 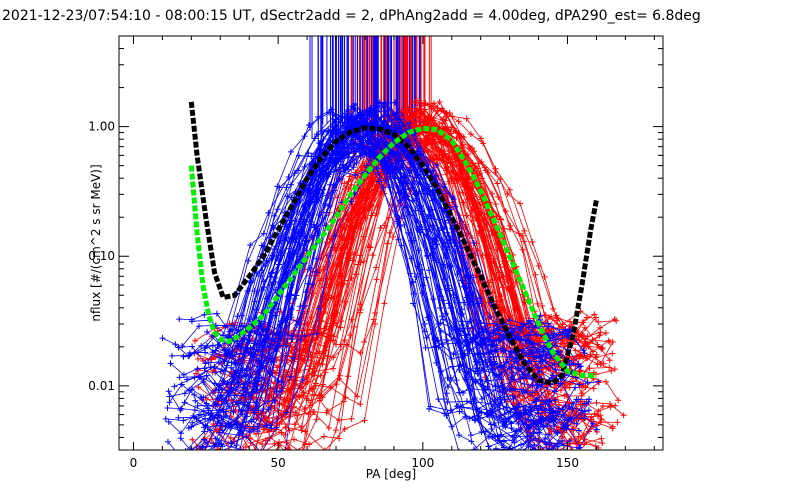 What do you see at coordinates (101, 127) in the screenshot?
I see `y-tick-label: 1.00` at bounding box center [101, 127].